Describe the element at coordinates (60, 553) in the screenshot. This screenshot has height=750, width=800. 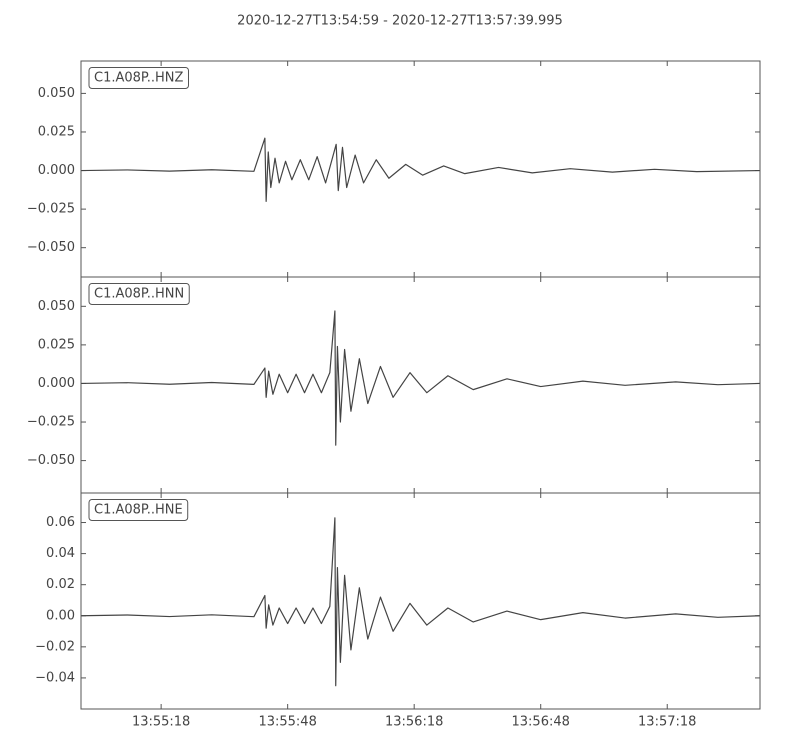
I see `y-tick-label: 0.04` at that location.